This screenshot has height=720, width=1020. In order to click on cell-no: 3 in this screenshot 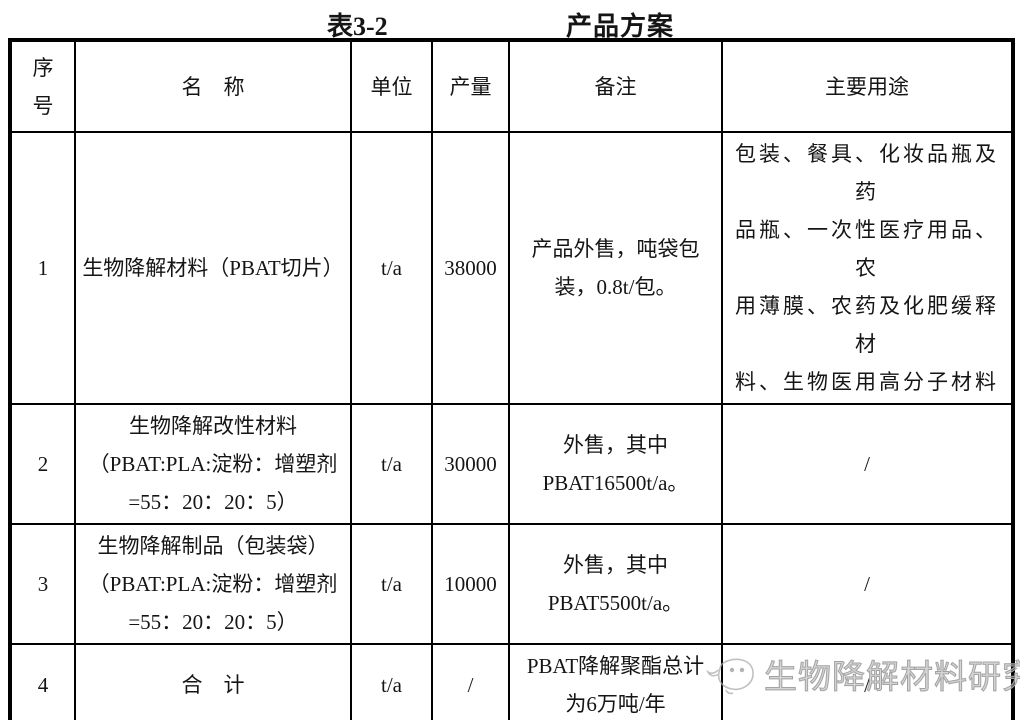, I will do `click(42, 584)`.